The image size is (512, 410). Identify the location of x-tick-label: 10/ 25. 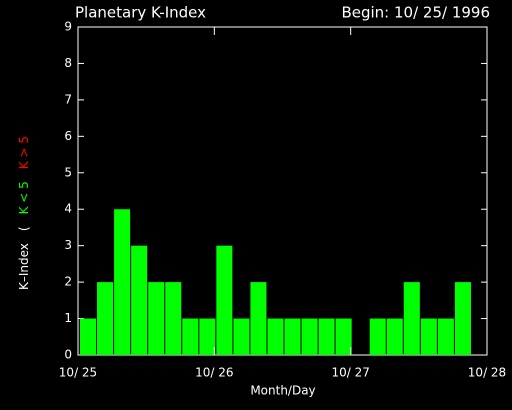
(78, 373).